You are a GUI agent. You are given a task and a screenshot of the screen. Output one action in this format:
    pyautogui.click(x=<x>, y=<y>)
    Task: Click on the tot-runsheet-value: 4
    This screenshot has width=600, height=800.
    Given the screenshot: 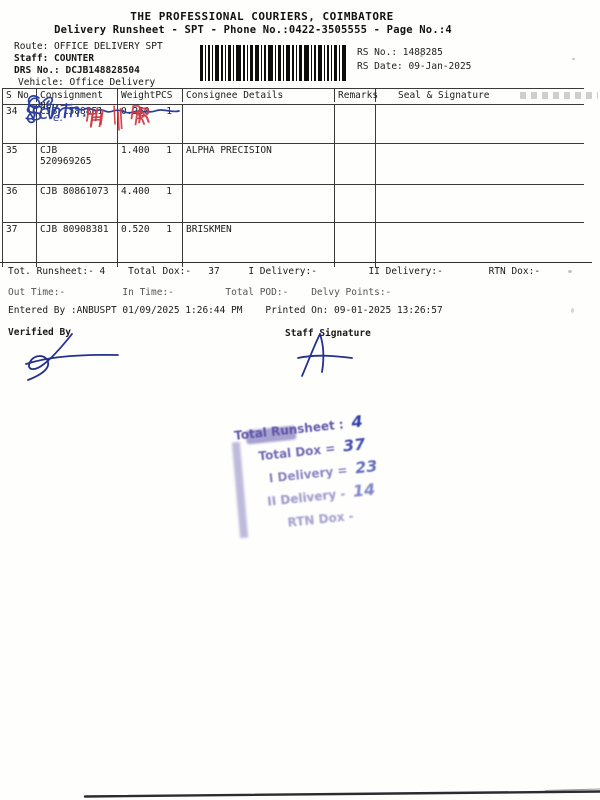 What is the action you would take?
    pyautogui.click(x=102, y=271)
    